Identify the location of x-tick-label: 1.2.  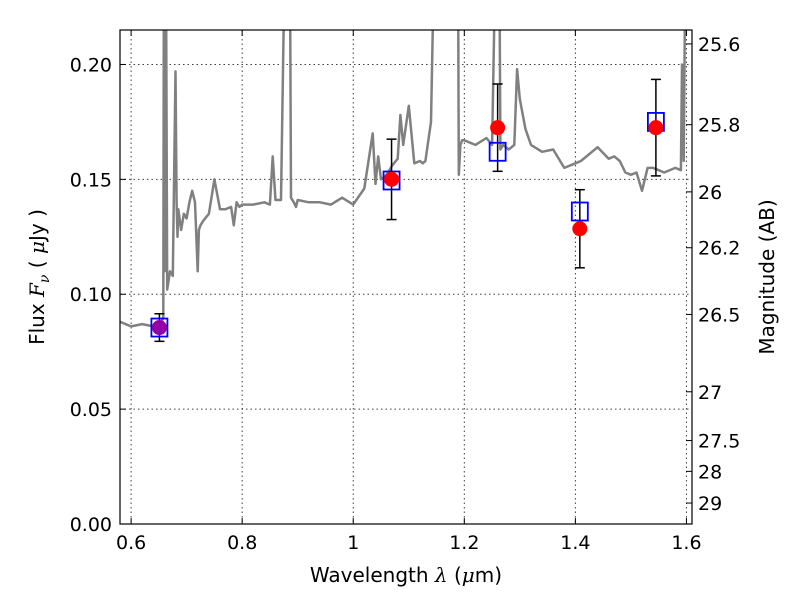
(464, 543).